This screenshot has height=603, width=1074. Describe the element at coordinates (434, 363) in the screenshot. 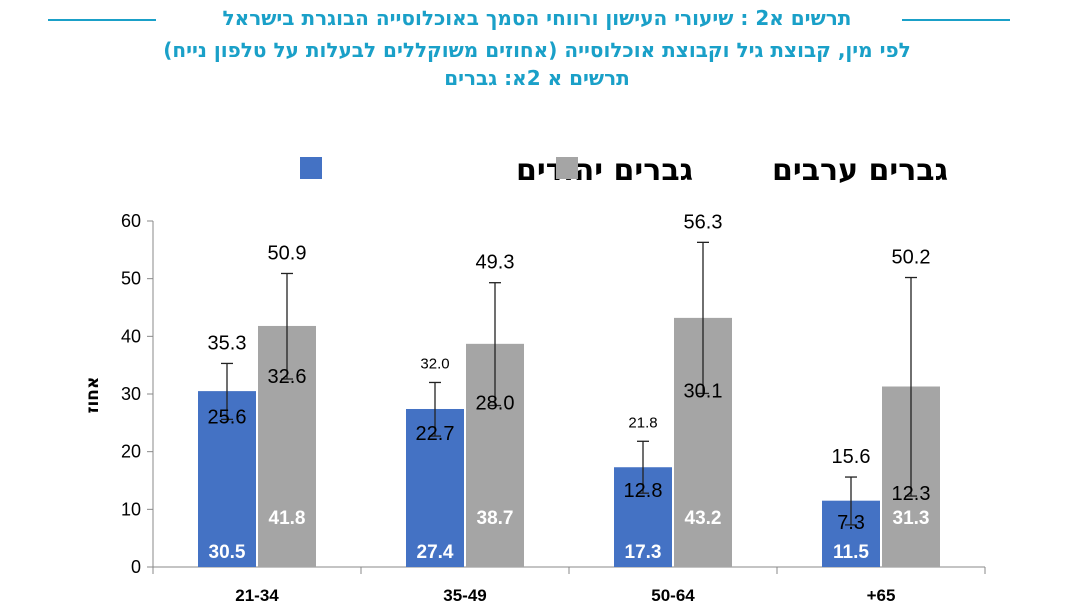

I see `ci-upper-label: 32.0` at that location.